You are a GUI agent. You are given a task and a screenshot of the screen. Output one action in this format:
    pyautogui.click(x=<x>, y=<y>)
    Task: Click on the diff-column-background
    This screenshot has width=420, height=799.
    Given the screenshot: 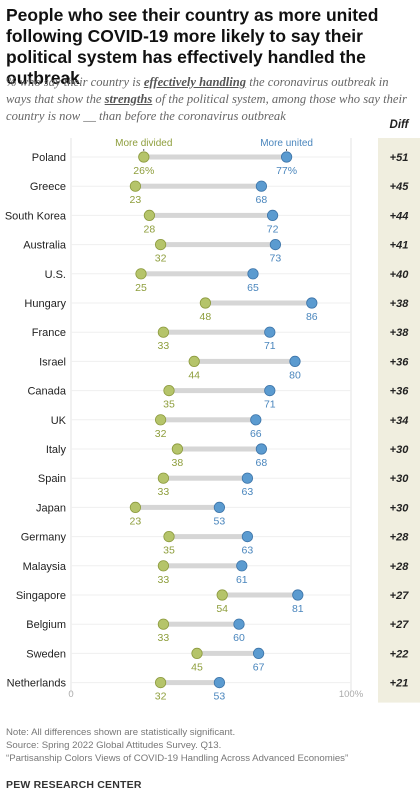 What is the action you would take?
    pyautogui.click(x=399, y=420)
    